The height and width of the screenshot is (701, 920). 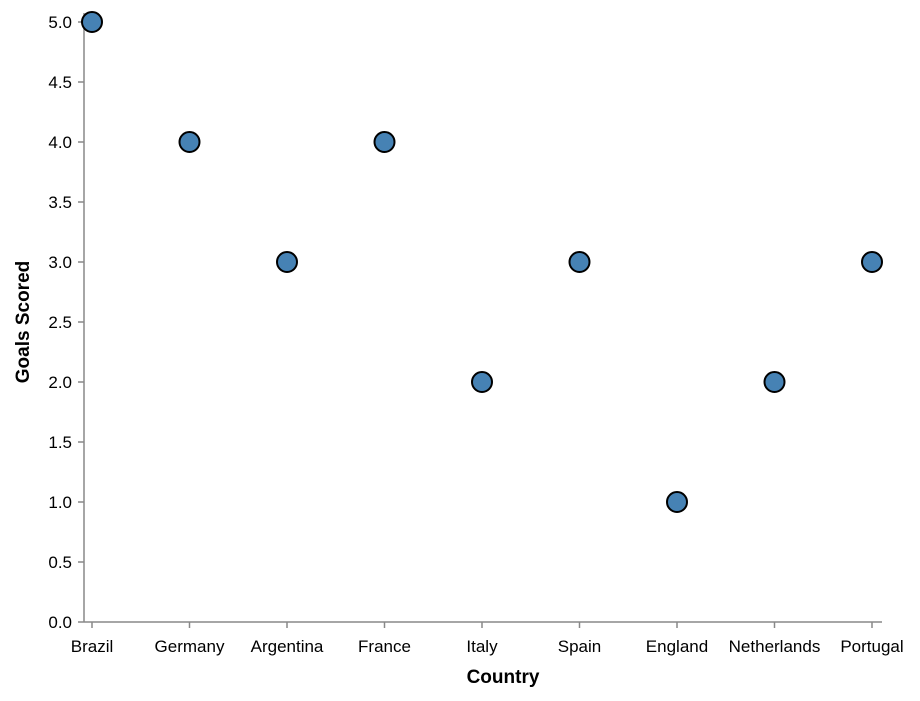 I want to click on y-tick-label: 5.0, so click(x=60, y=22).